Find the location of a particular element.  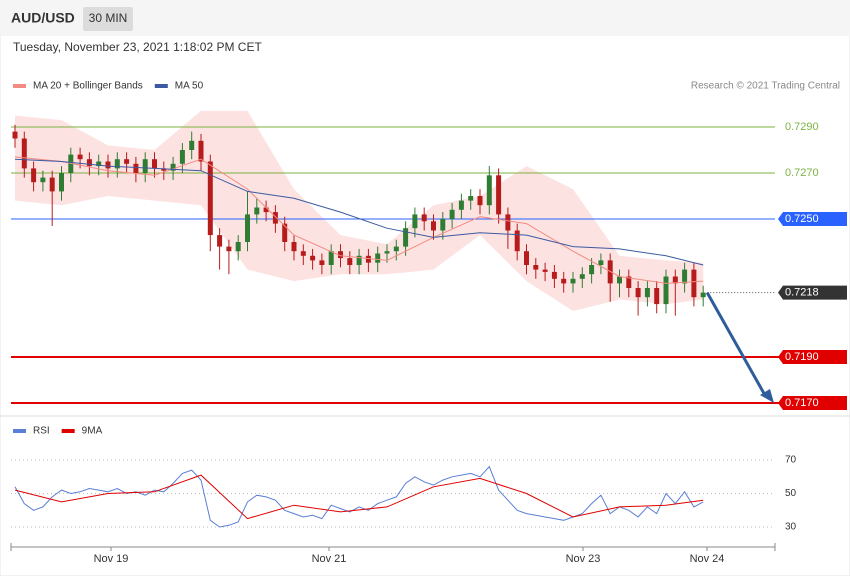

legend-label: RSI is located at coordinates (41, 431).